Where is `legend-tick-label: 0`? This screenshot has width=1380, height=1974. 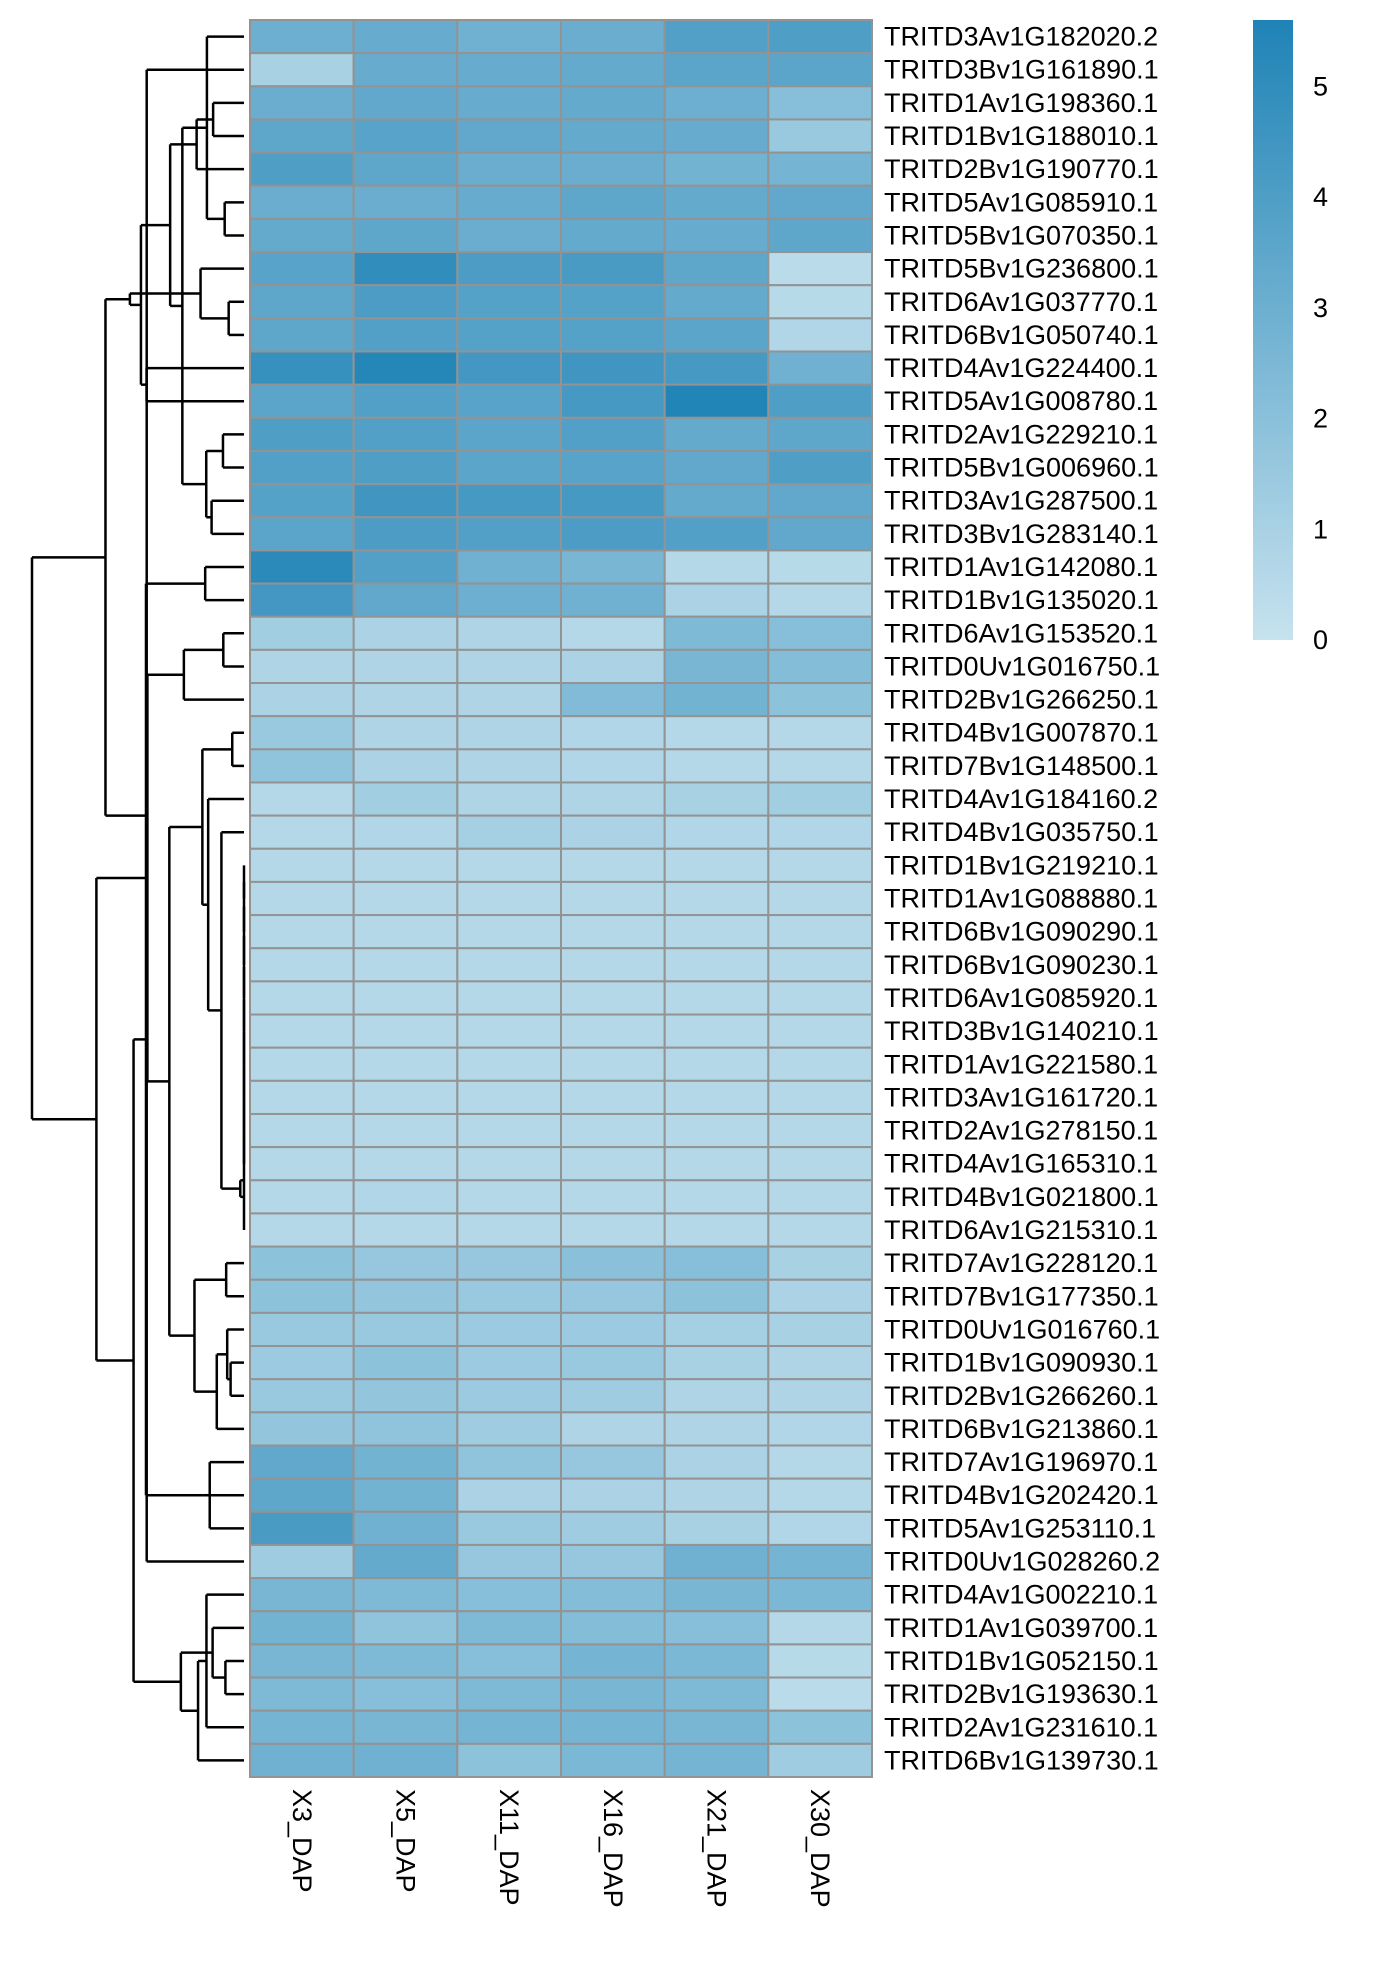 legend-tick-label: 0 is located at coordinates (1320, 640).